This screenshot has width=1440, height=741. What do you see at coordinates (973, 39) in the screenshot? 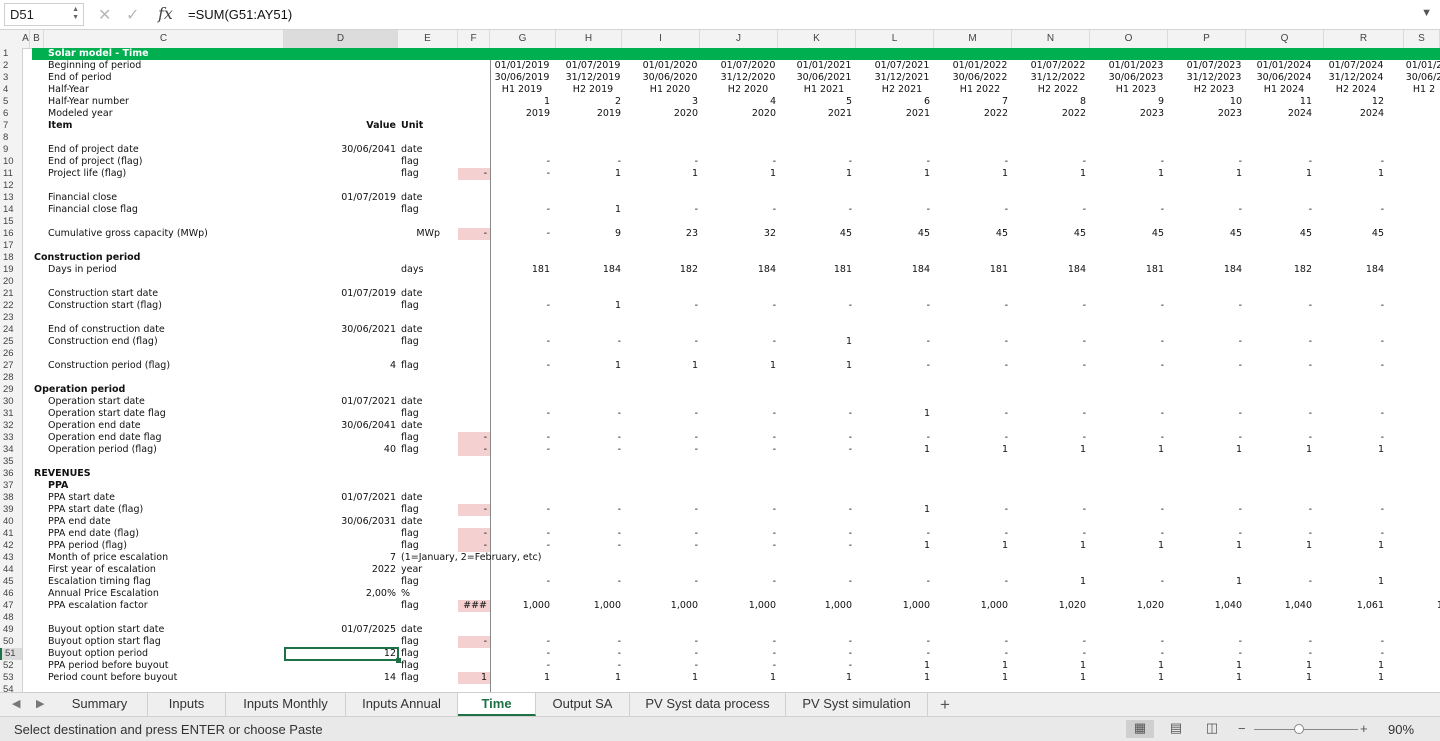
I see `column-header-m: M` at bounding box center [973, 39].